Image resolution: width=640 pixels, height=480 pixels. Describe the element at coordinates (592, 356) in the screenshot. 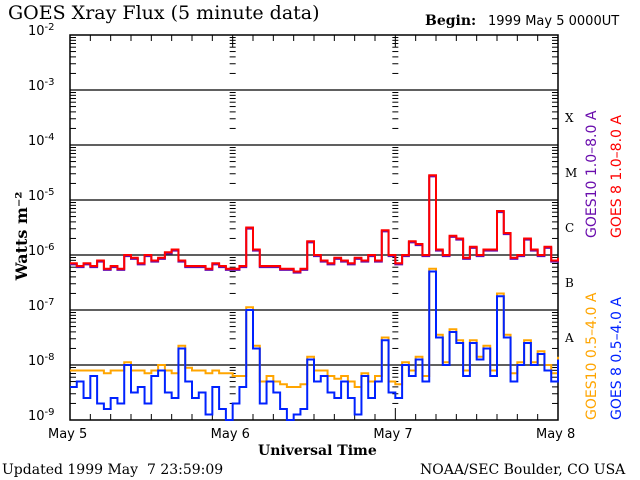

I see `legend-goes10-short: GOES10 0.5–4.0 A` at that location.